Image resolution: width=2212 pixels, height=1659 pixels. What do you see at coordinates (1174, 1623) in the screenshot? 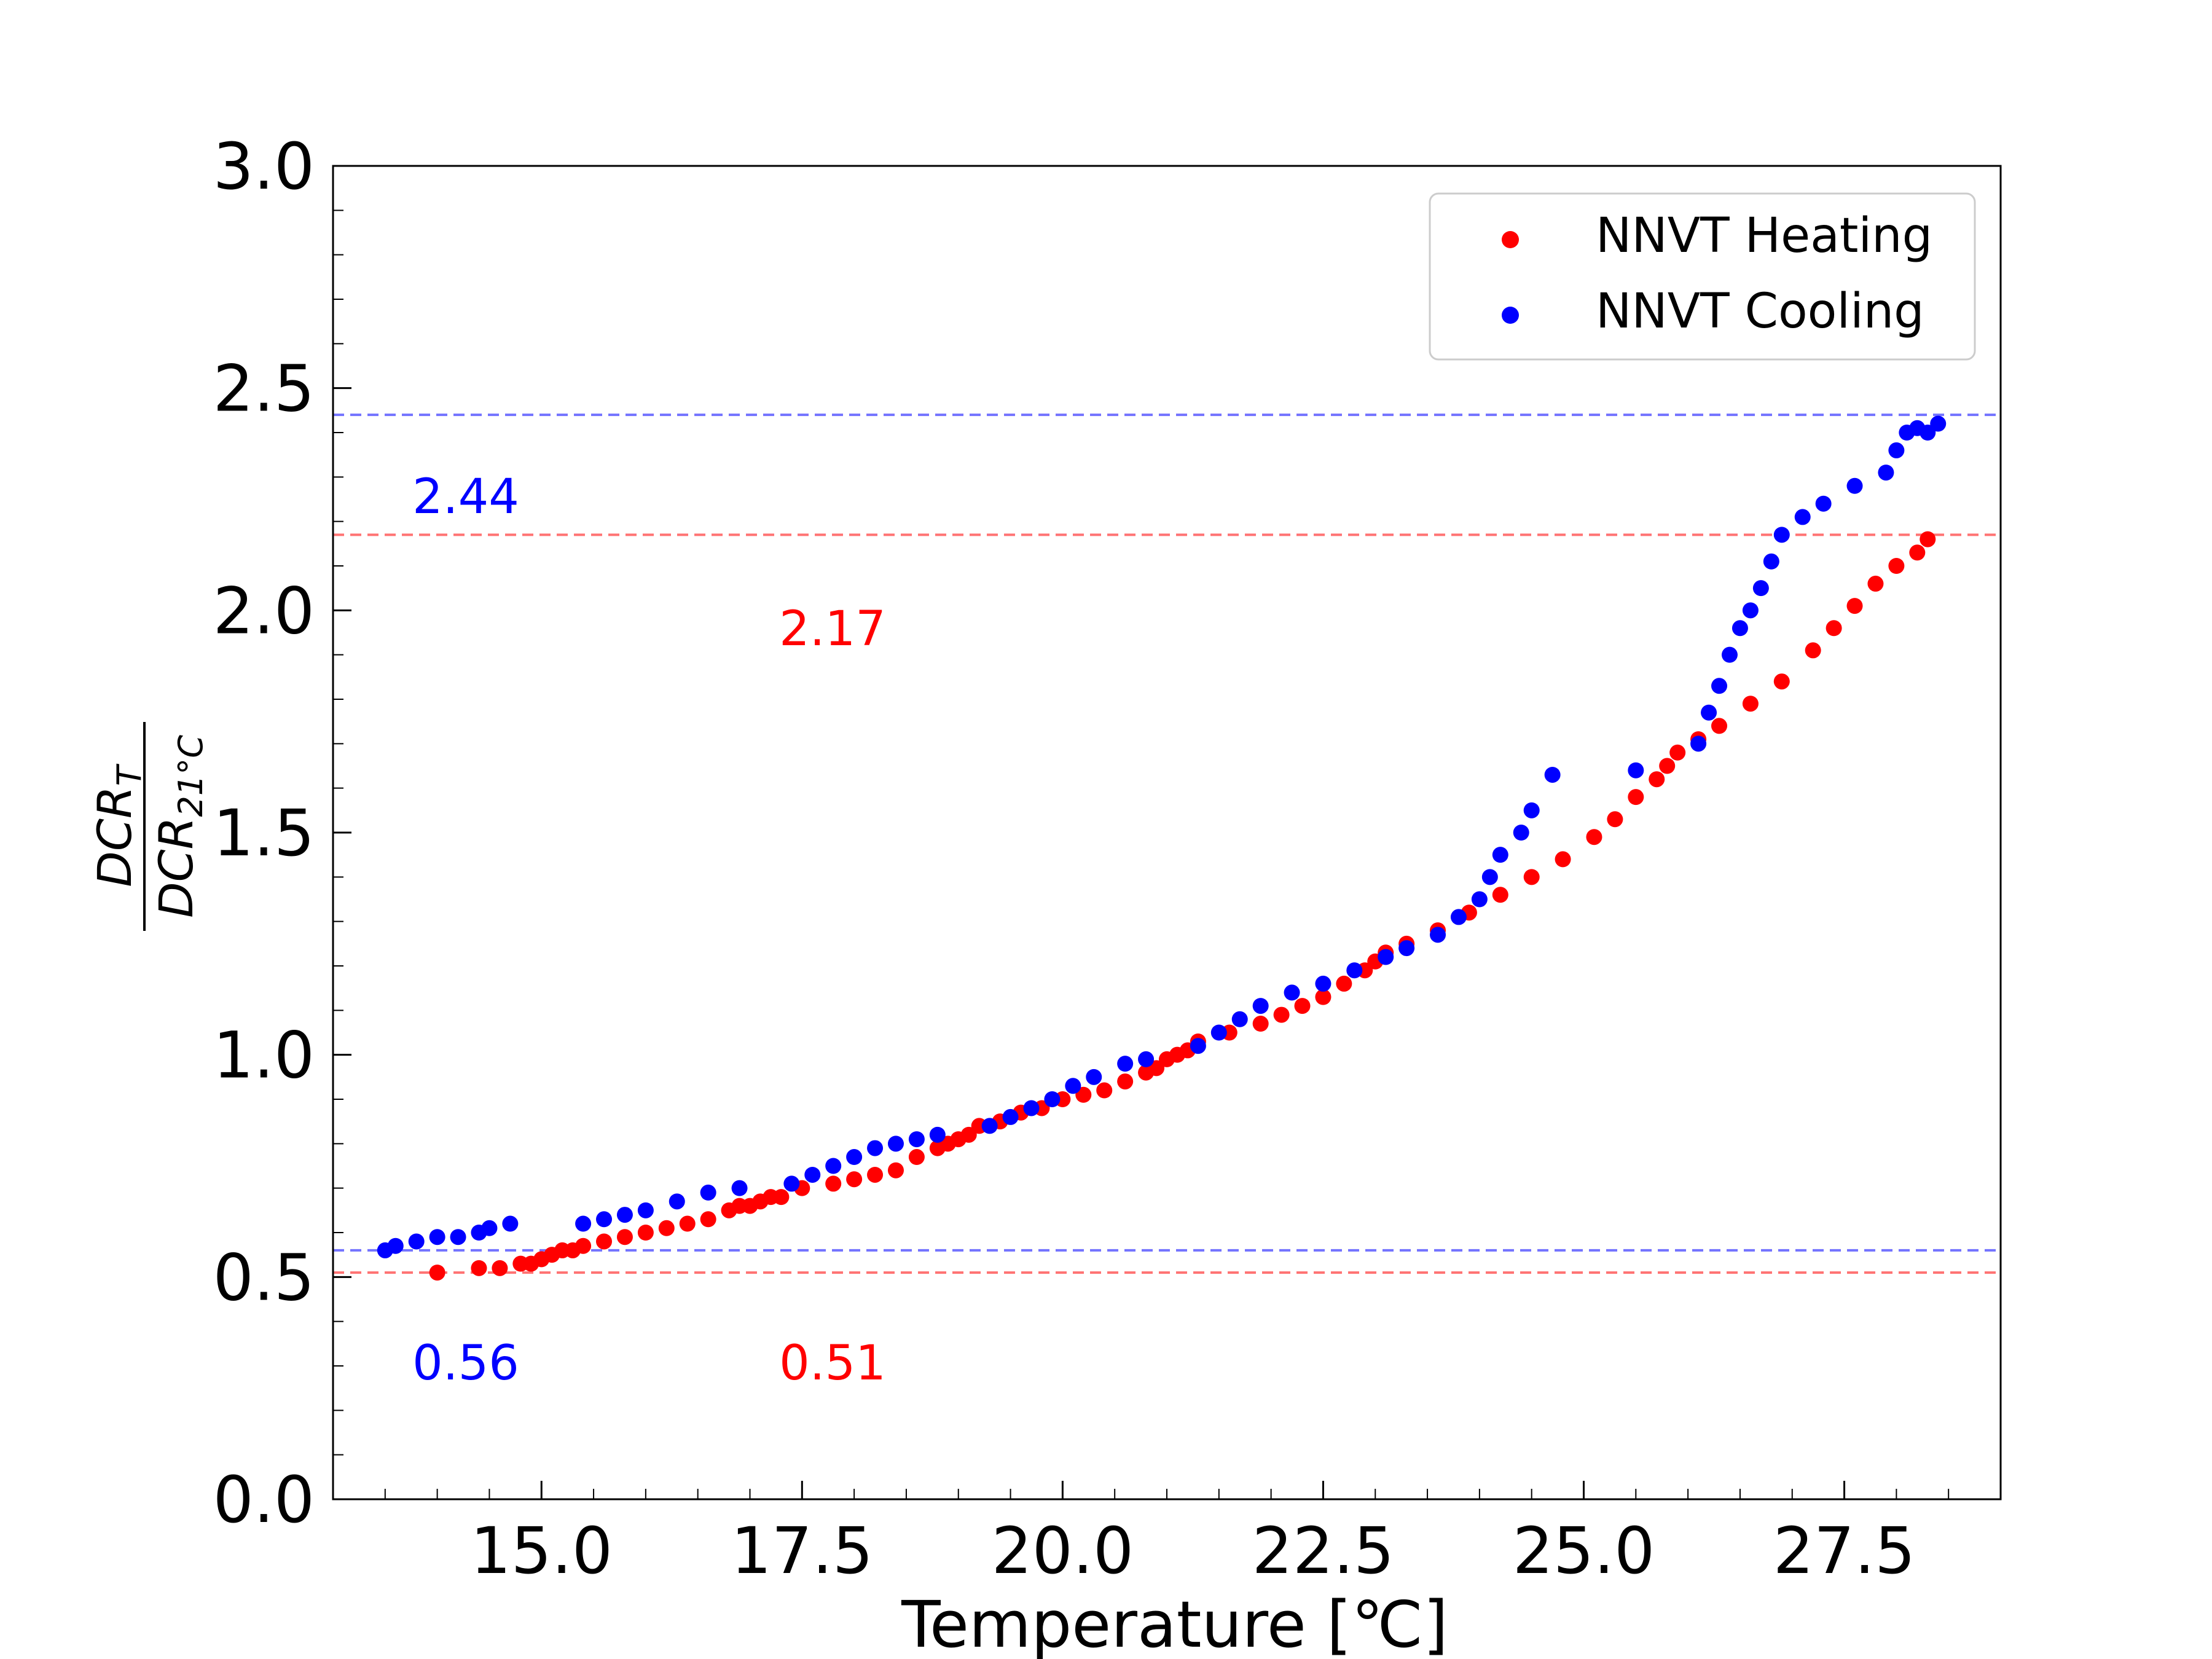
I see `x-axis-label: Temperature [℃]` at bounding box center [1174, 1623].